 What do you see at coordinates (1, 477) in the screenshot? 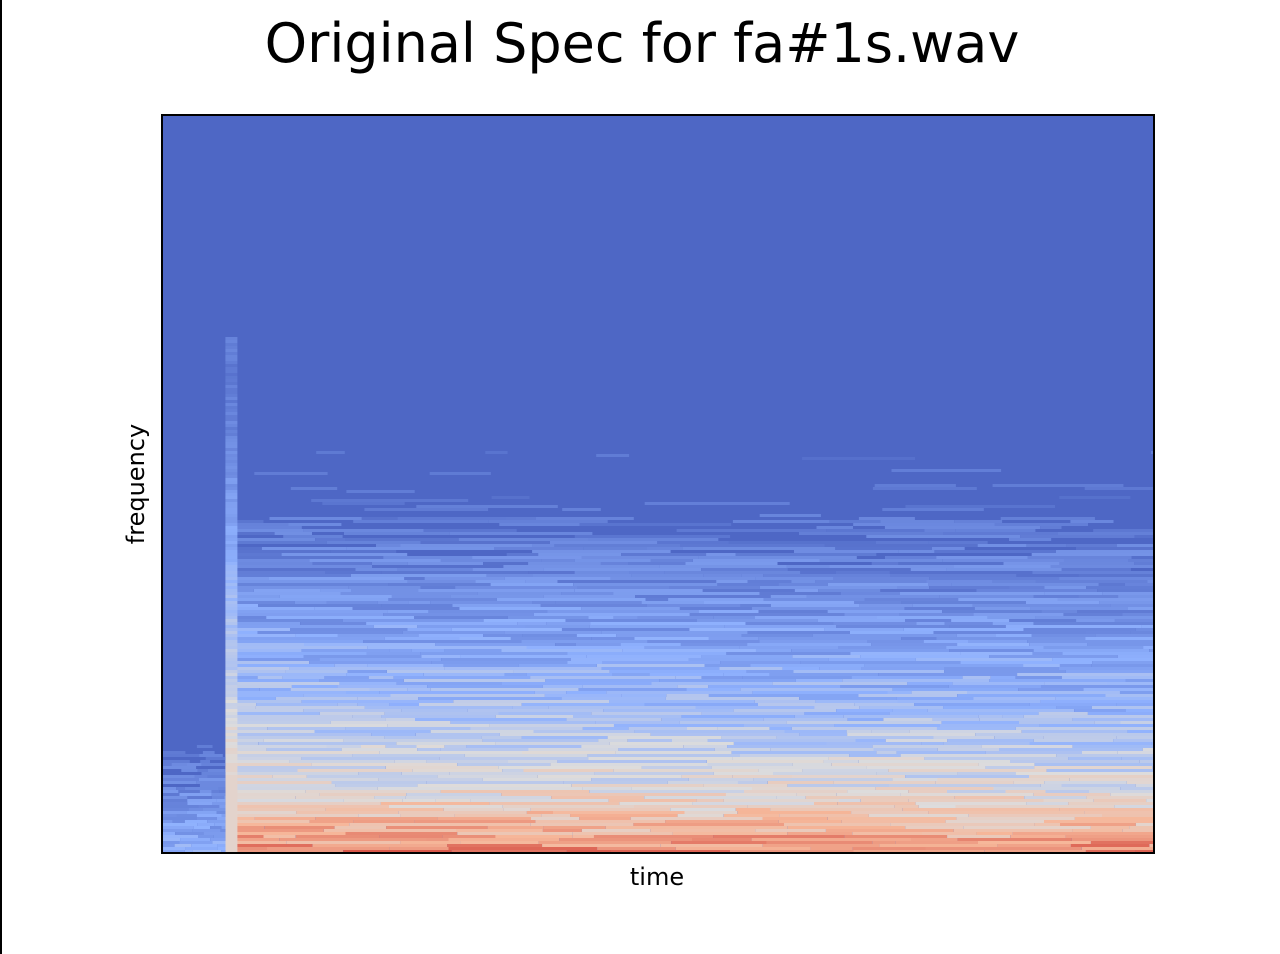
I see `window-left-edge` at bounding box center [1, 477].